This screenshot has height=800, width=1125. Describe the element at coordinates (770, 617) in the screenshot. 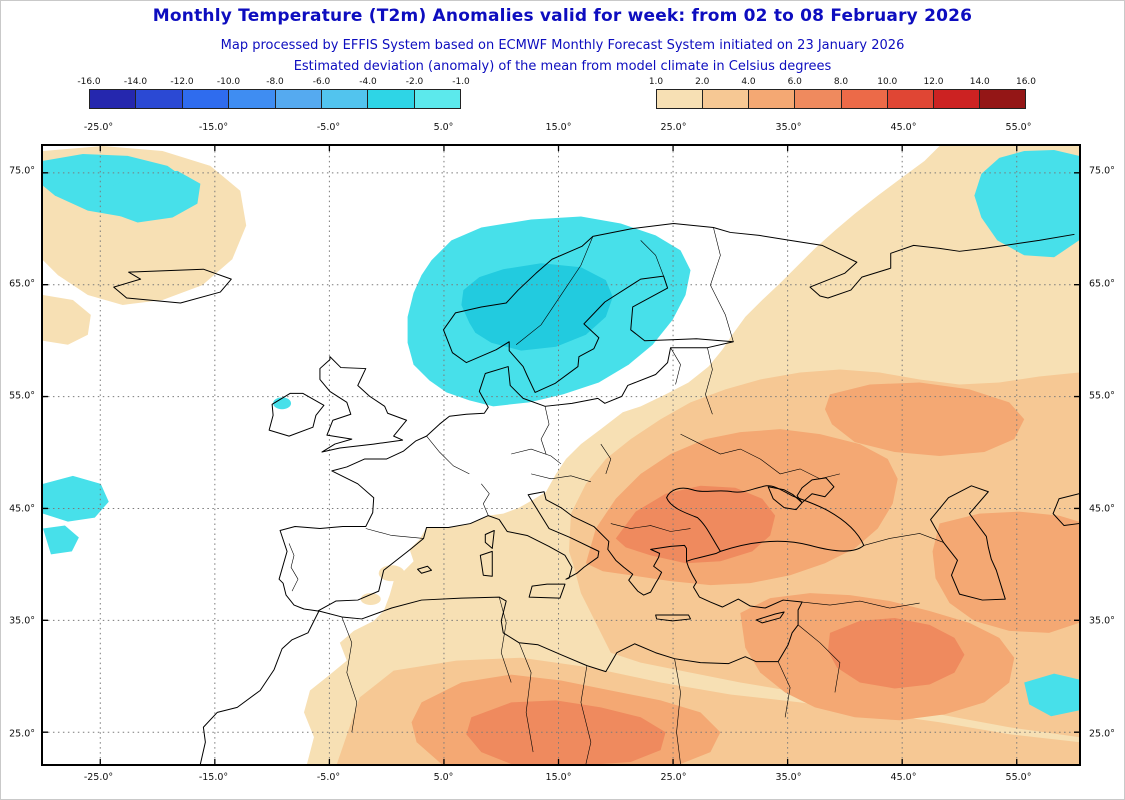

I see `coast-cyprus` at that location.